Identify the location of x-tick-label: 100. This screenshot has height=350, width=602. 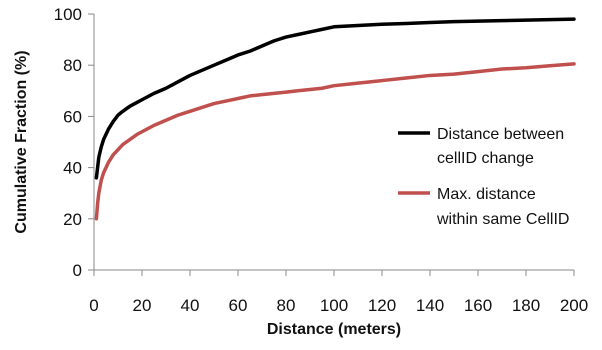
(334, 305).